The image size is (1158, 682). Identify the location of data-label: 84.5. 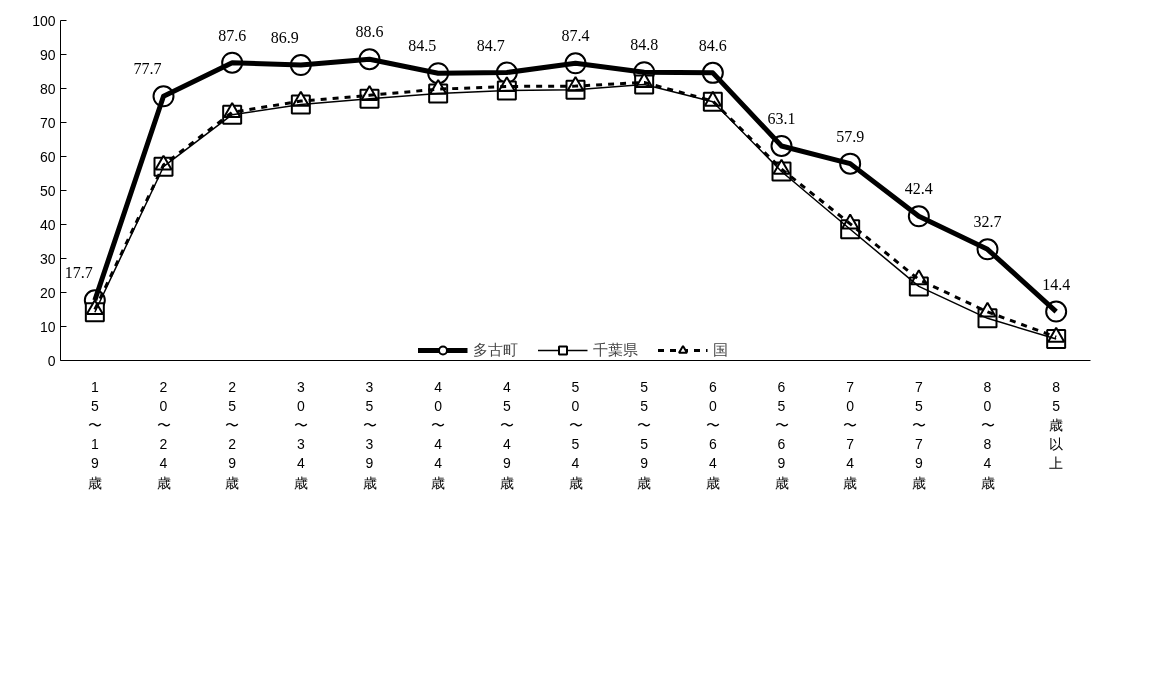
(422, 46).